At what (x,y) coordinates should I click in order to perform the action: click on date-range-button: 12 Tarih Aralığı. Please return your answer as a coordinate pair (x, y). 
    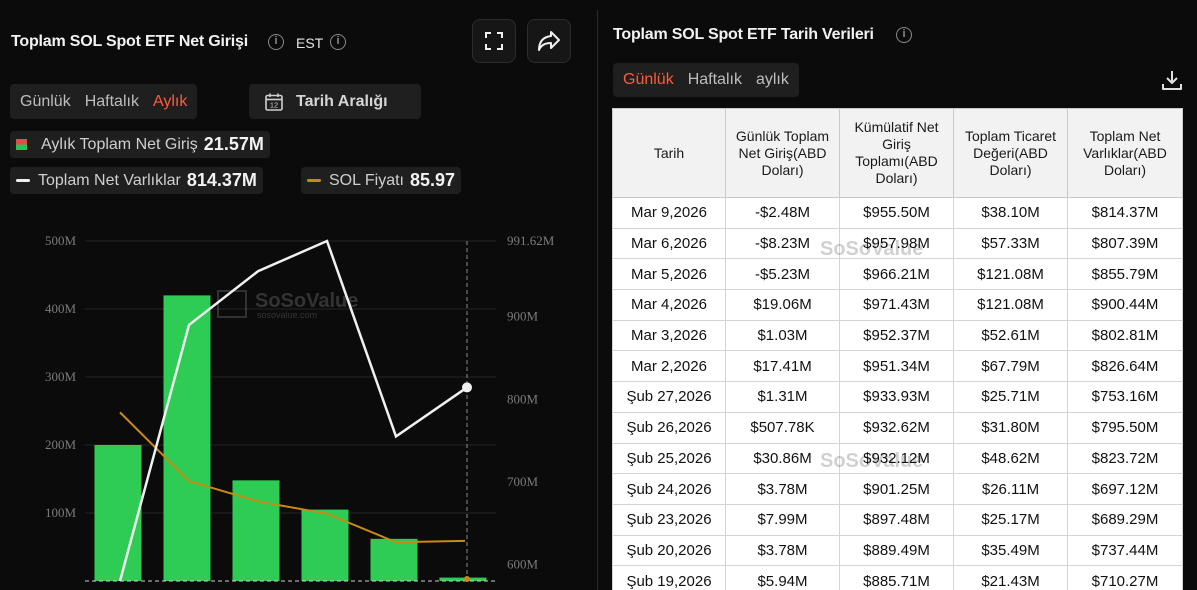
    Looking at the image, I should click on (335, 101).